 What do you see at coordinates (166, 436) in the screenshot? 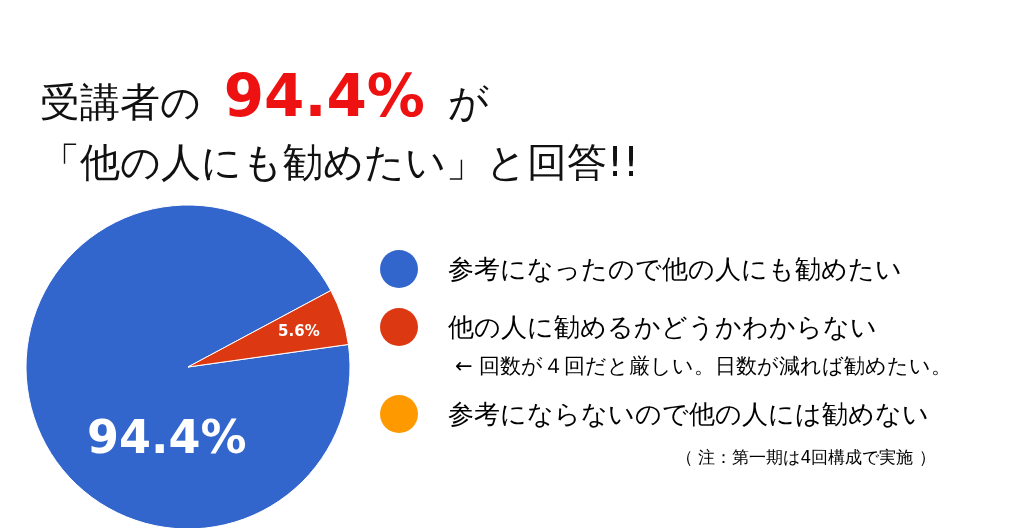
I see `data-label: 94.4%` at bounding box center [166, 436].